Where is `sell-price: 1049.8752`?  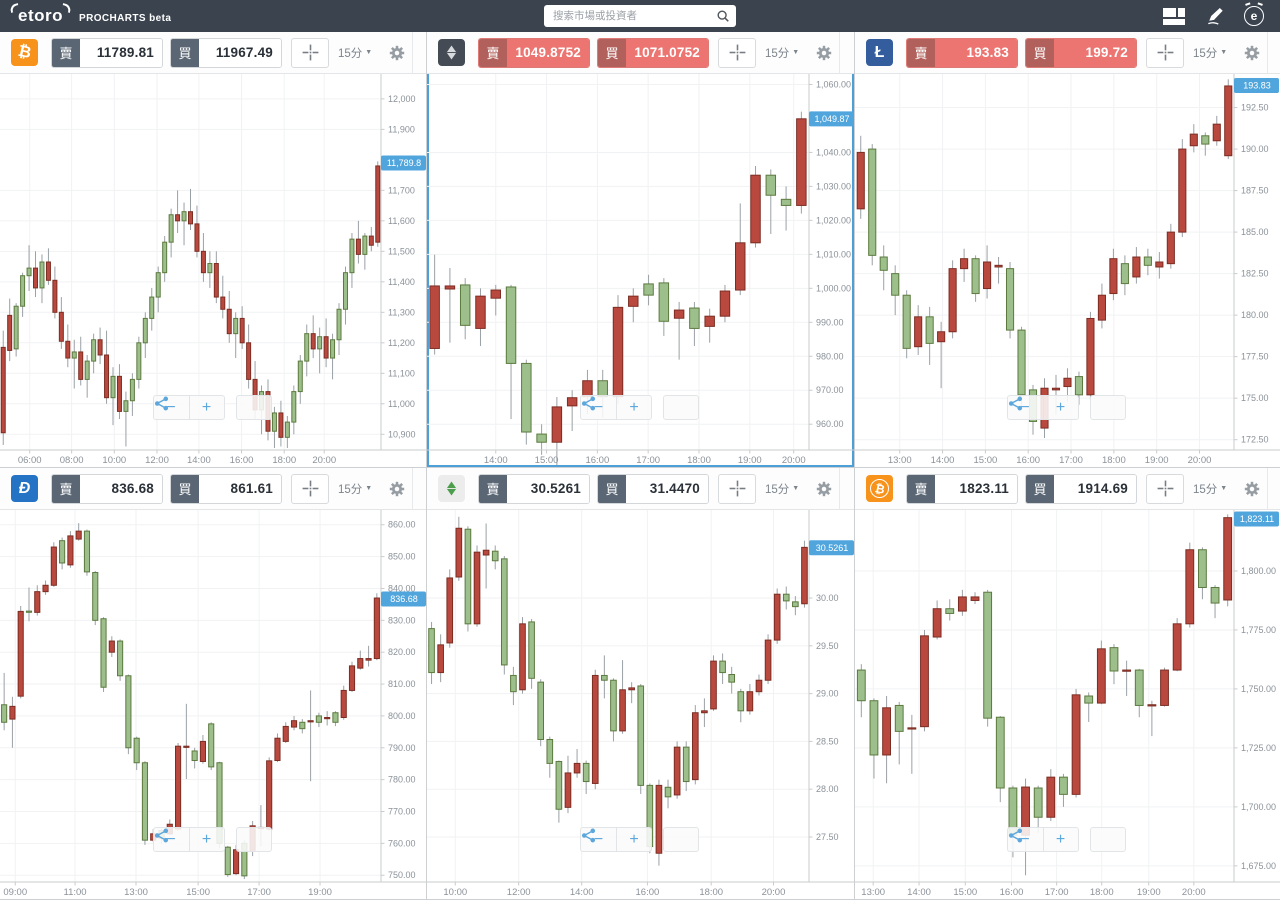
sell-price: 1049.8752 is located at coordinates (548, 52).